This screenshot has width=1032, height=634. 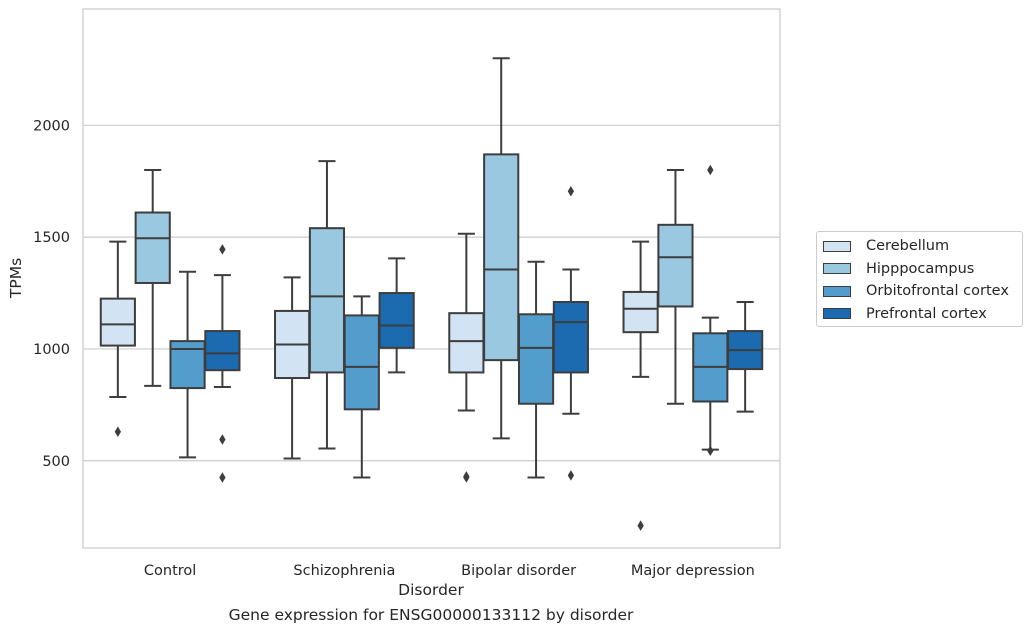 I want to click on legend-label: Orbitofrontal cortex, so click(x=937, y=291).